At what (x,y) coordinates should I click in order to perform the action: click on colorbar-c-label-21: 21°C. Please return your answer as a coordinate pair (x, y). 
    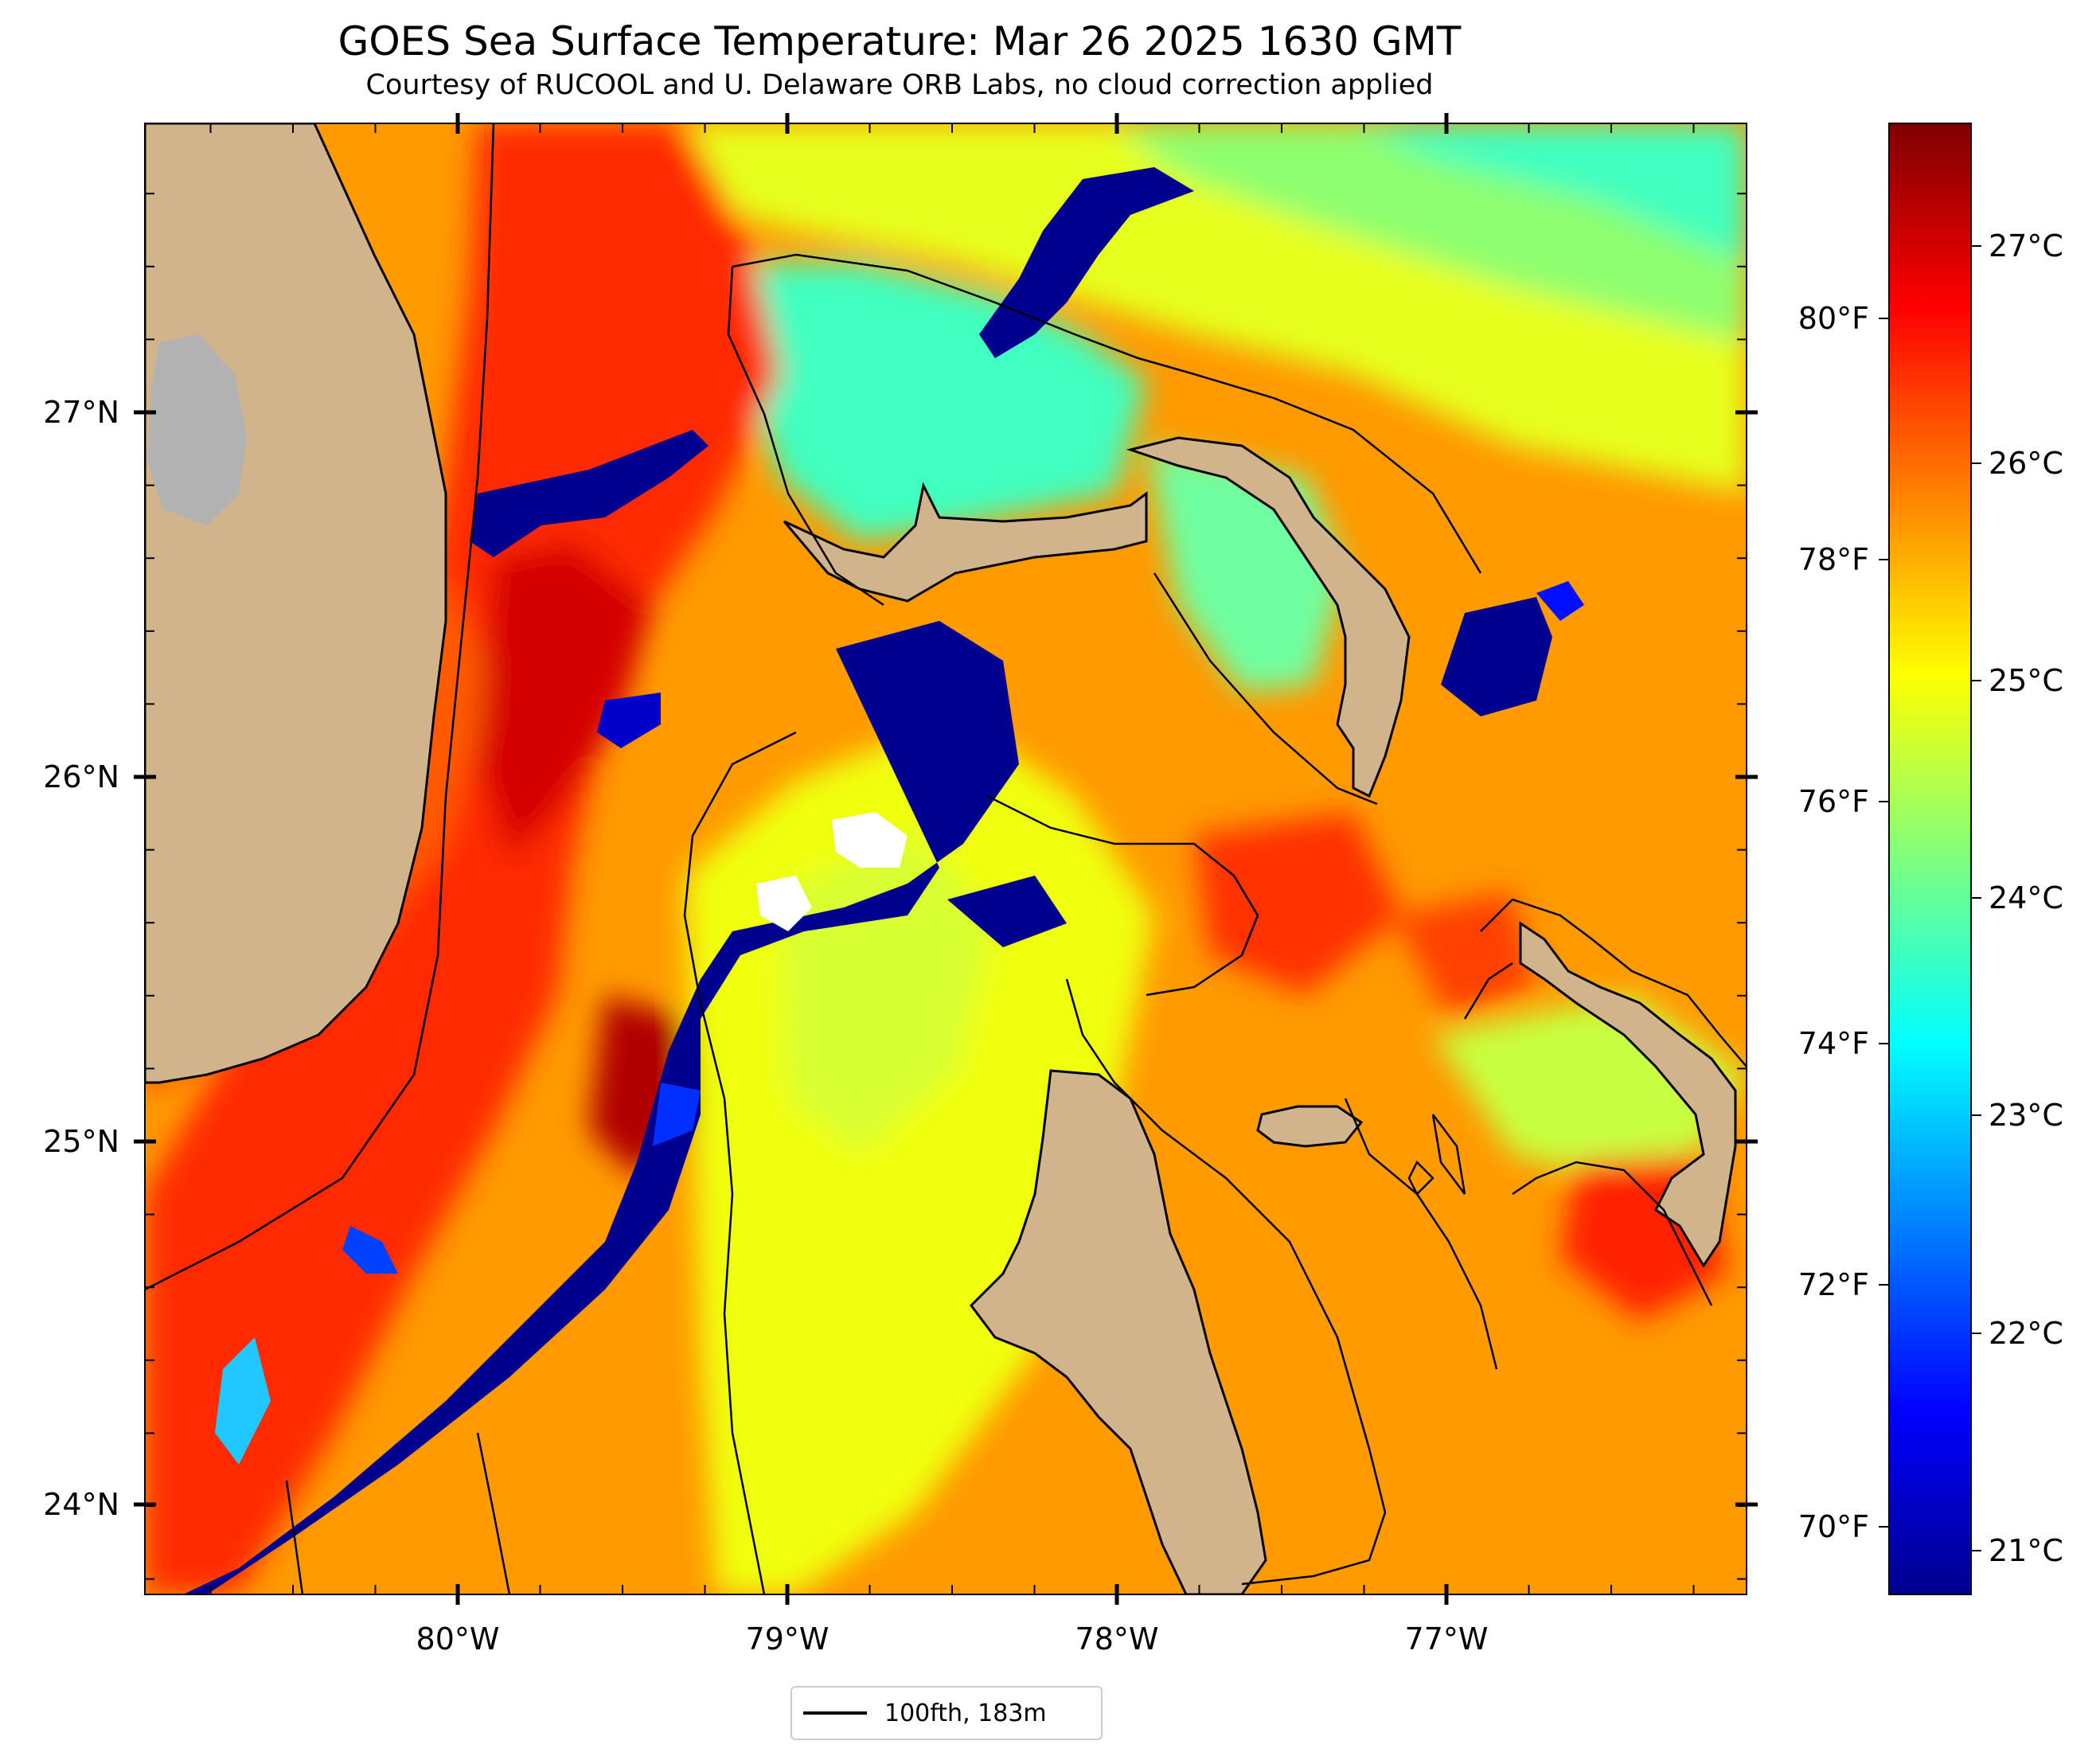
    Looking at the image, I should click on (2026, 1551).